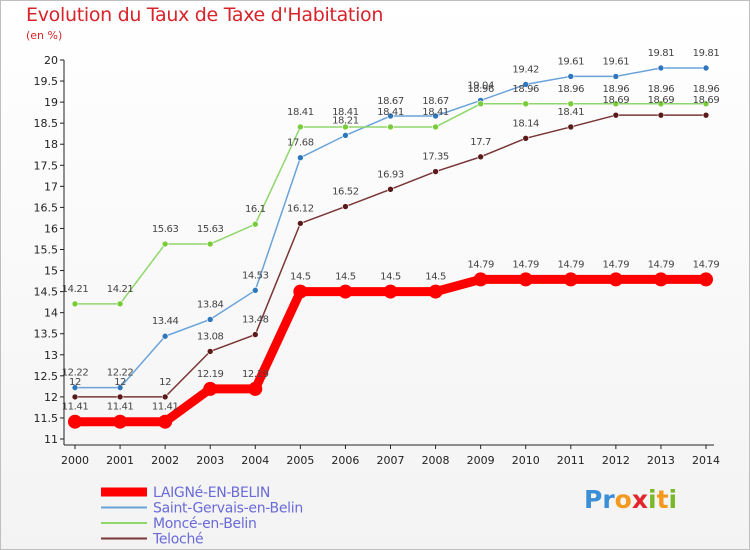 Image resolution: width=750 pixels, height=550 pixels. Describe the element at coordinates (46, 376) in the screenshot. I see `y-tick-label: 12.5` at that location.